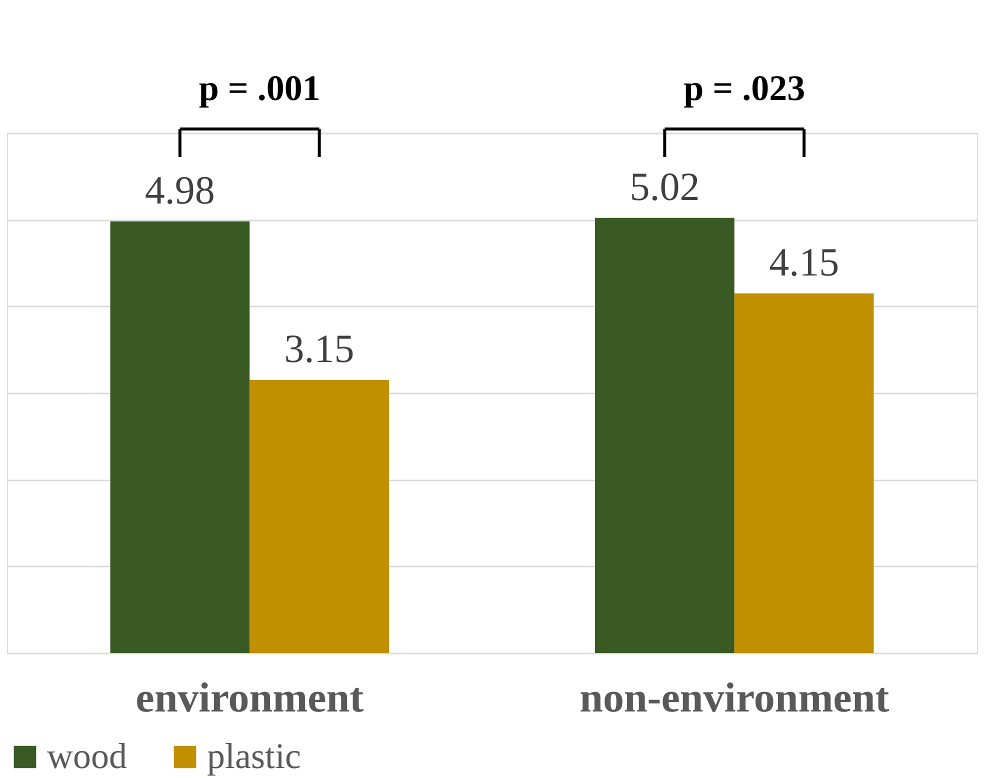  What do you see at coordinates (735, 699) in the screenshot?
I see `x-tick-label: non-environment` at bounding box center [735, 699].